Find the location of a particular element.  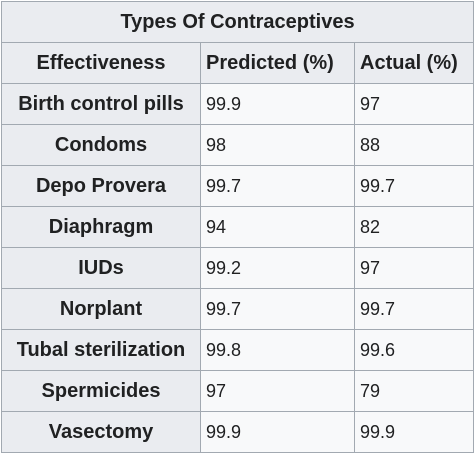

table-row: Condoms 98 88 is located at coordinates (237, 145).